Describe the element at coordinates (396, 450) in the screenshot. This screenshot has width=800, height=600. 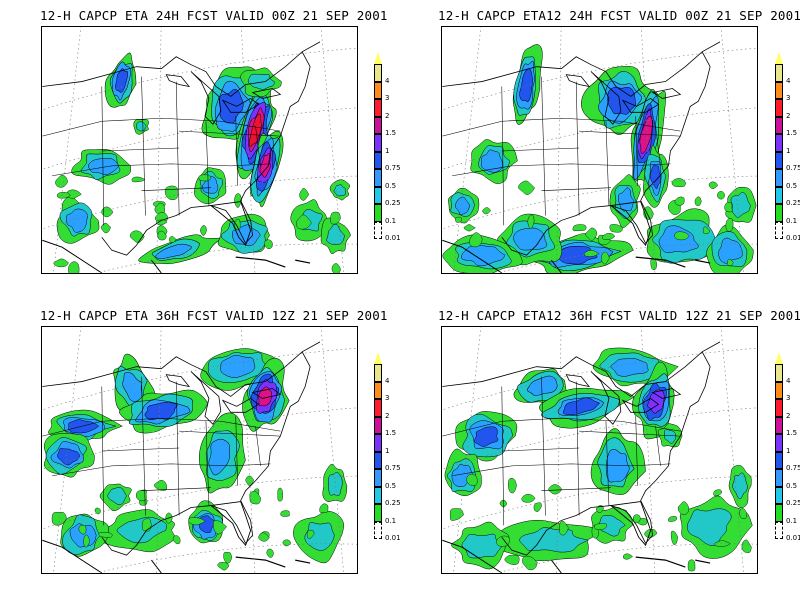
I see `colorbar-bottom-left: 4 3 2 1.5 1 0.75 0.5 0.25 0.1 0.01` at that location.